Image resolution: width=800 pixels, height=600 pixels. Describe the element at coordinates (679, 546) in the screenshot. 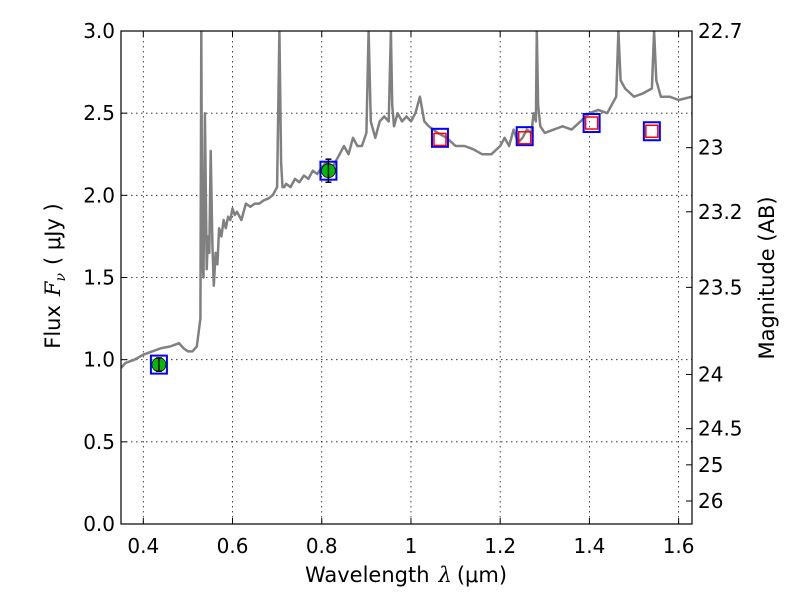

I see `x-tick-label: 1.6` at that location.